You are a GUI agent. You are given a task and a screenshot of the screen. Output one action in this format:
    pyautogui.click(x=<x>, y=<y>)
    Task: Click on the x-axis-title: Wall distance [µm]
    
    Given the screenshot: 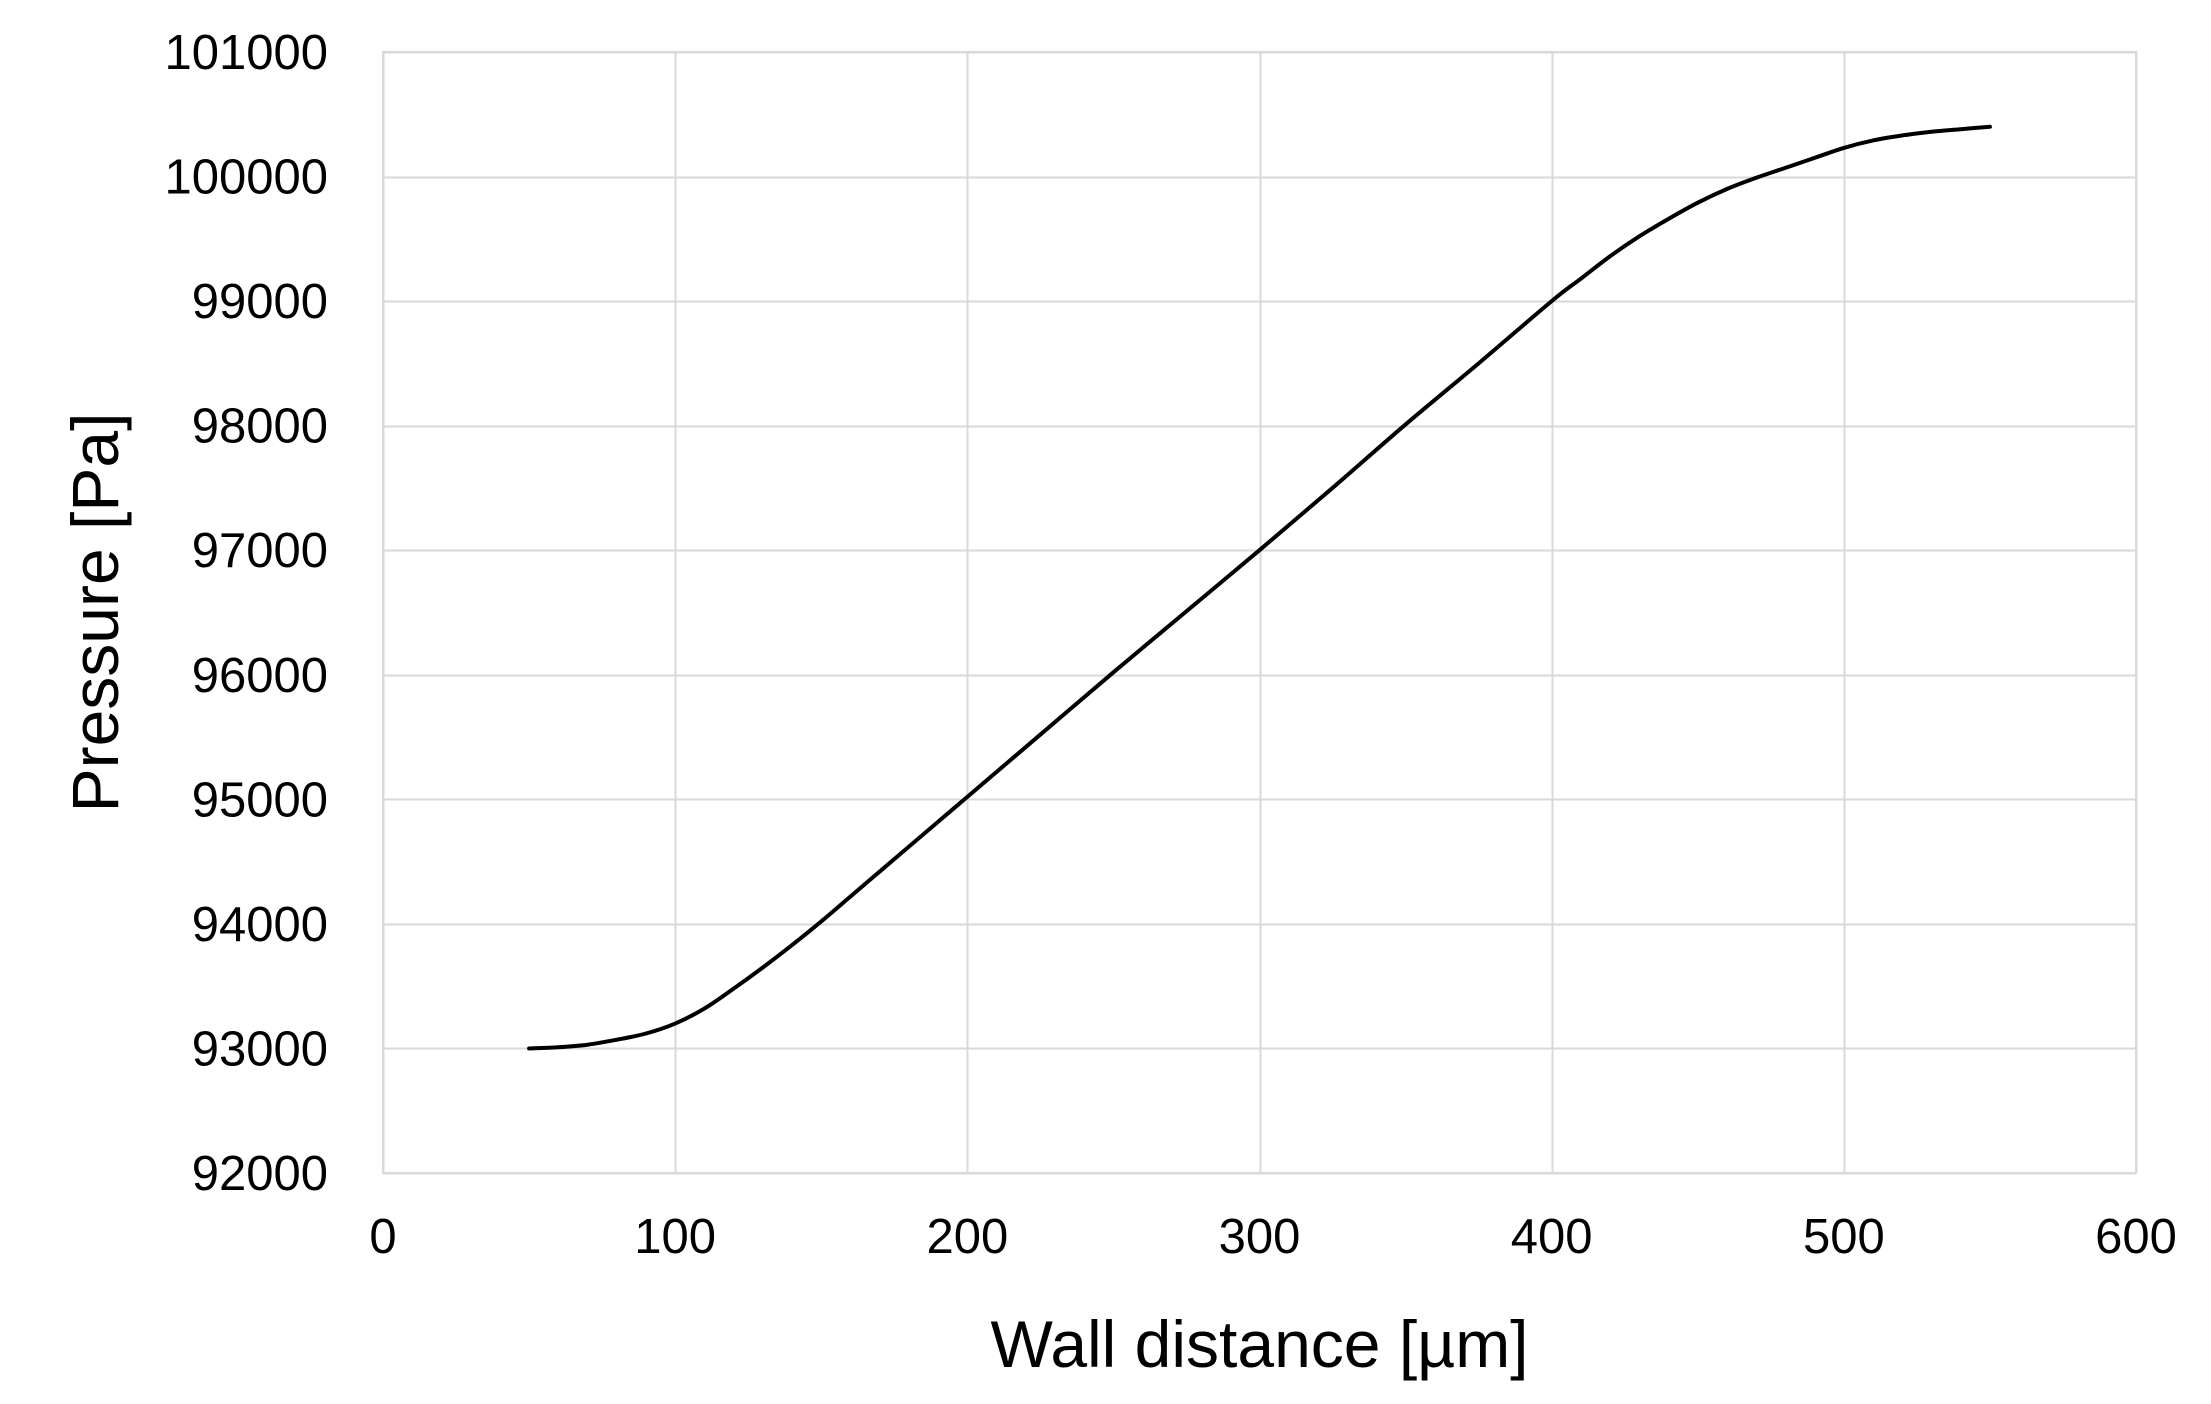 What is the action you would take?
    pyautogui.click(x=1259, y=1344)
    